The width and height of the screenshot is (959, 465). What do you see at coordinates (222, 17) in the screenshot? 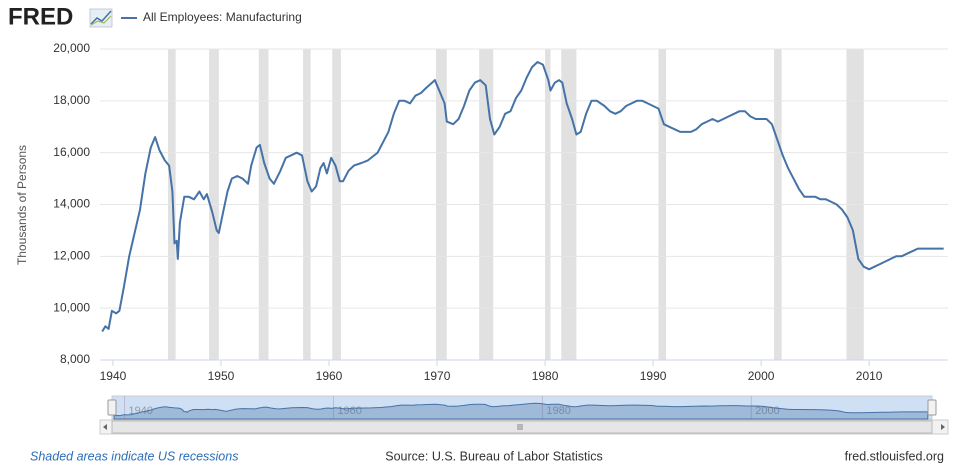
I see `legend-label: All Employees: Manufacturing` at bounding box center [222, 17].